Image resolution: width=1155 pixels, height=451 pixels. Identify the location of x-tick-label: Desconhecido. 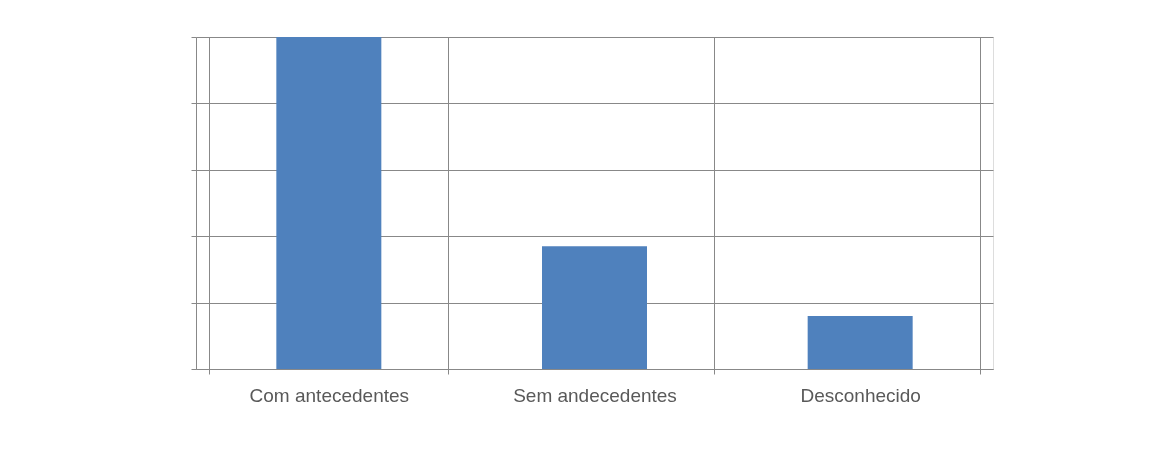
(860, 395).